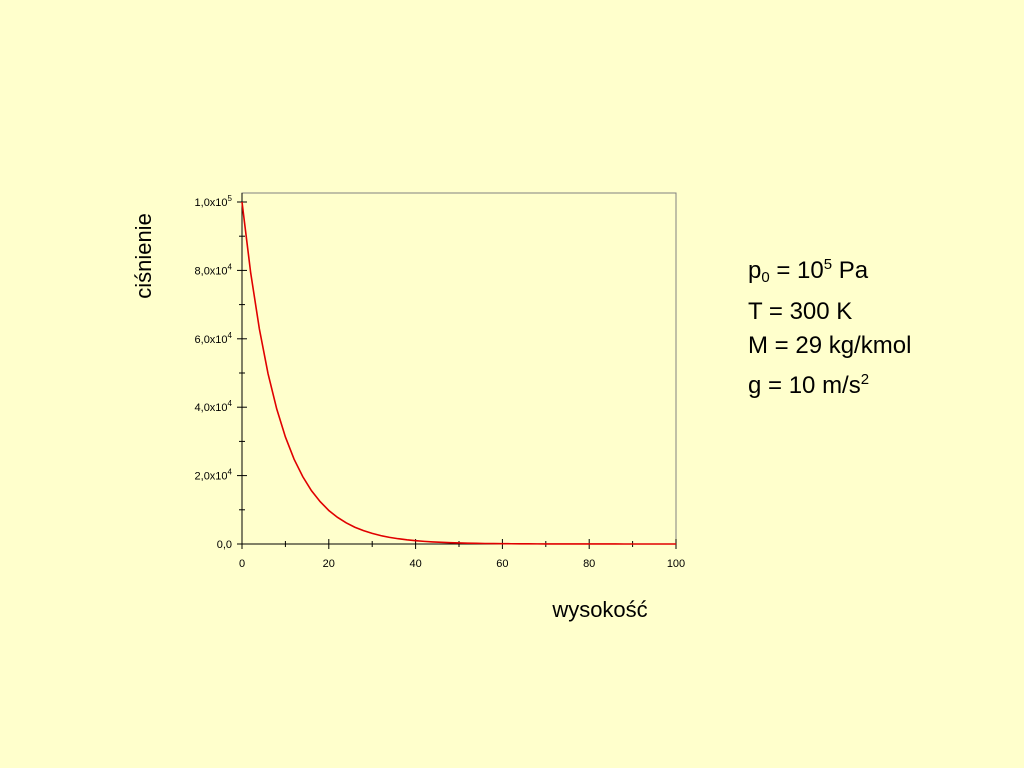  Describe the element at coordinates (676, 564) in the screenshot. I see `x-tick-label: 100` at that location.